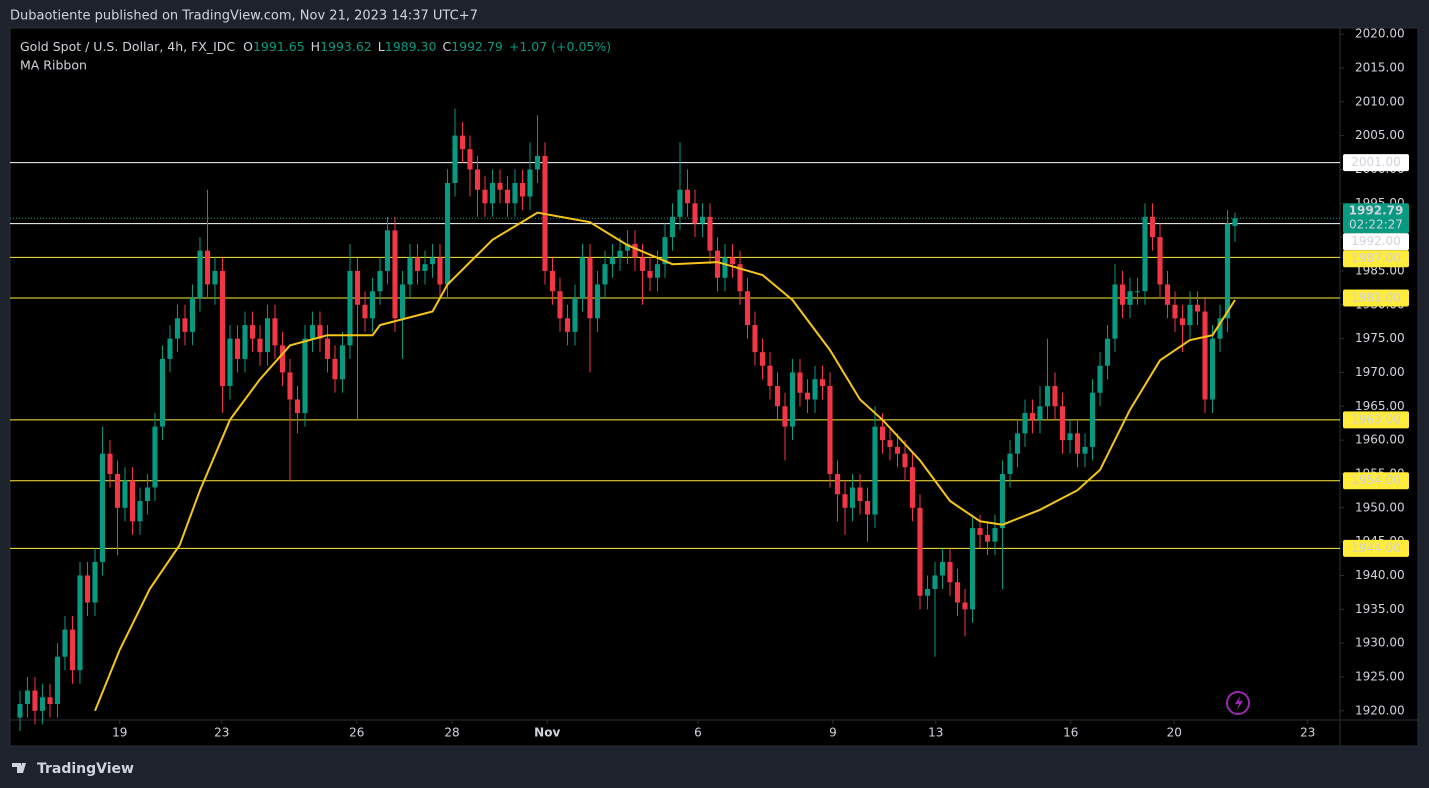  I want to click on legend-field-value: 1993.62, so click(346, 46).